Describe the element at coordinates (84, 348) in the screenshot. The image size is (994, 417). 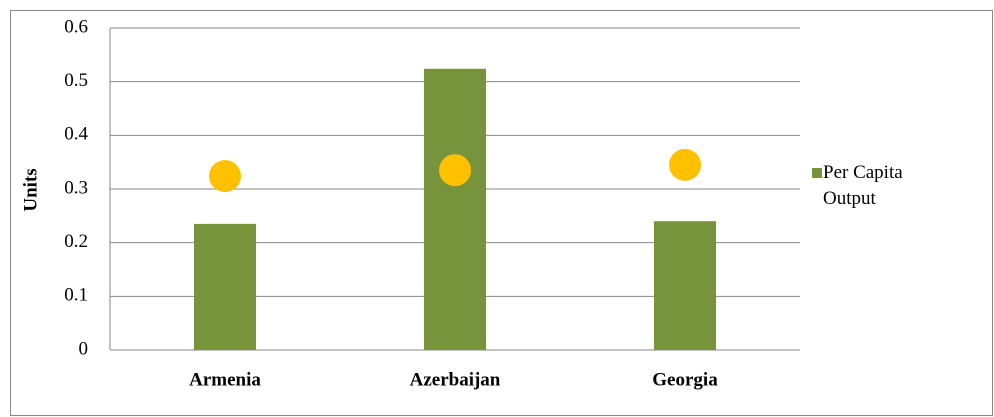
I see `y-tick-label: 0` at that location.